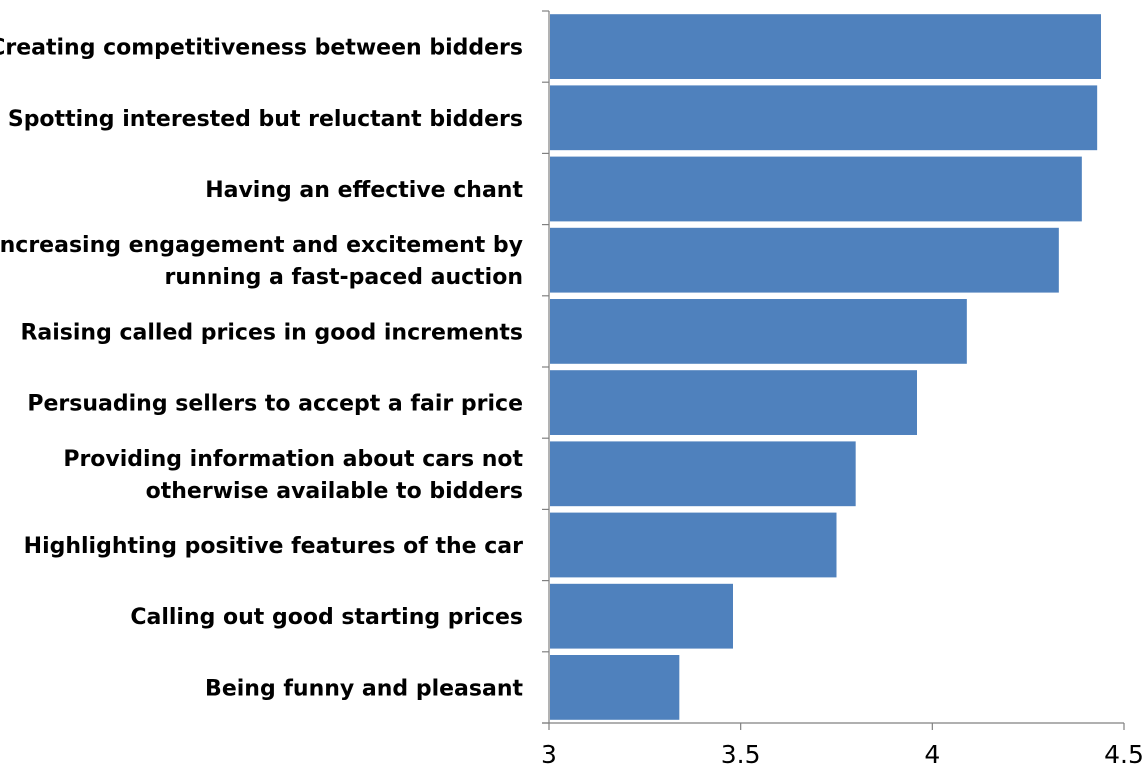  What do you see at coordinates (842, 754) in the screenshot?
I see `x-axis-tick-labels: 3 3.5 4 4.5` at bounding box center [842, 754].